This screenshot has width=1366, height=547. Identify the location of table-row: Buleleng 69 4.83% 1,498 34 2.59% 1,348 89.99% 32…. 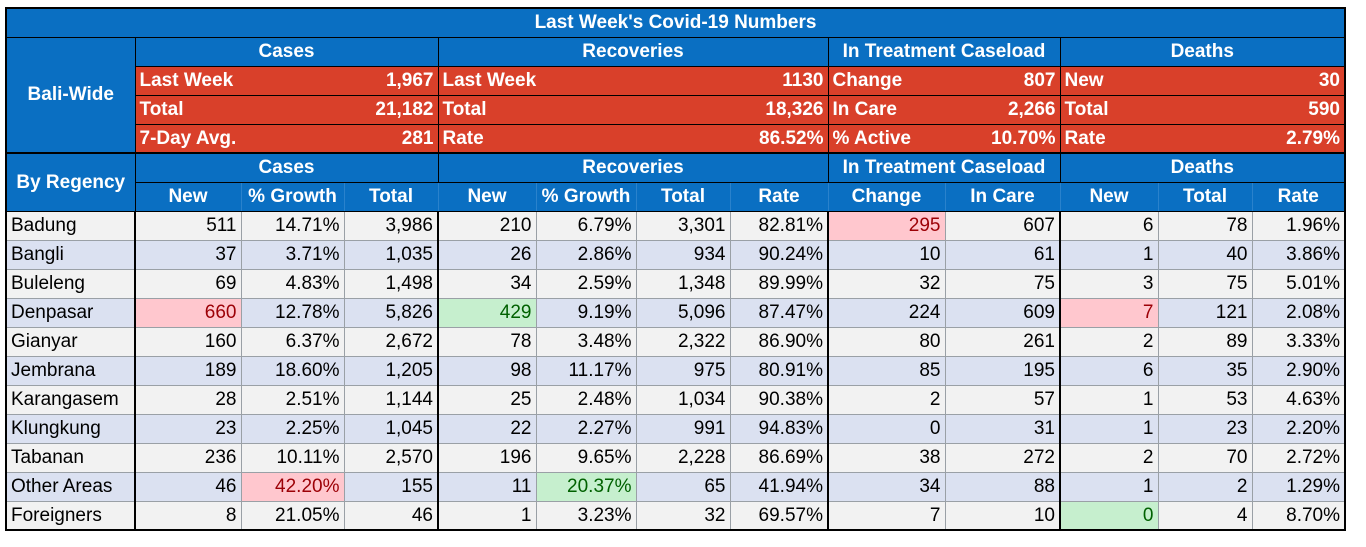
(675, 283).